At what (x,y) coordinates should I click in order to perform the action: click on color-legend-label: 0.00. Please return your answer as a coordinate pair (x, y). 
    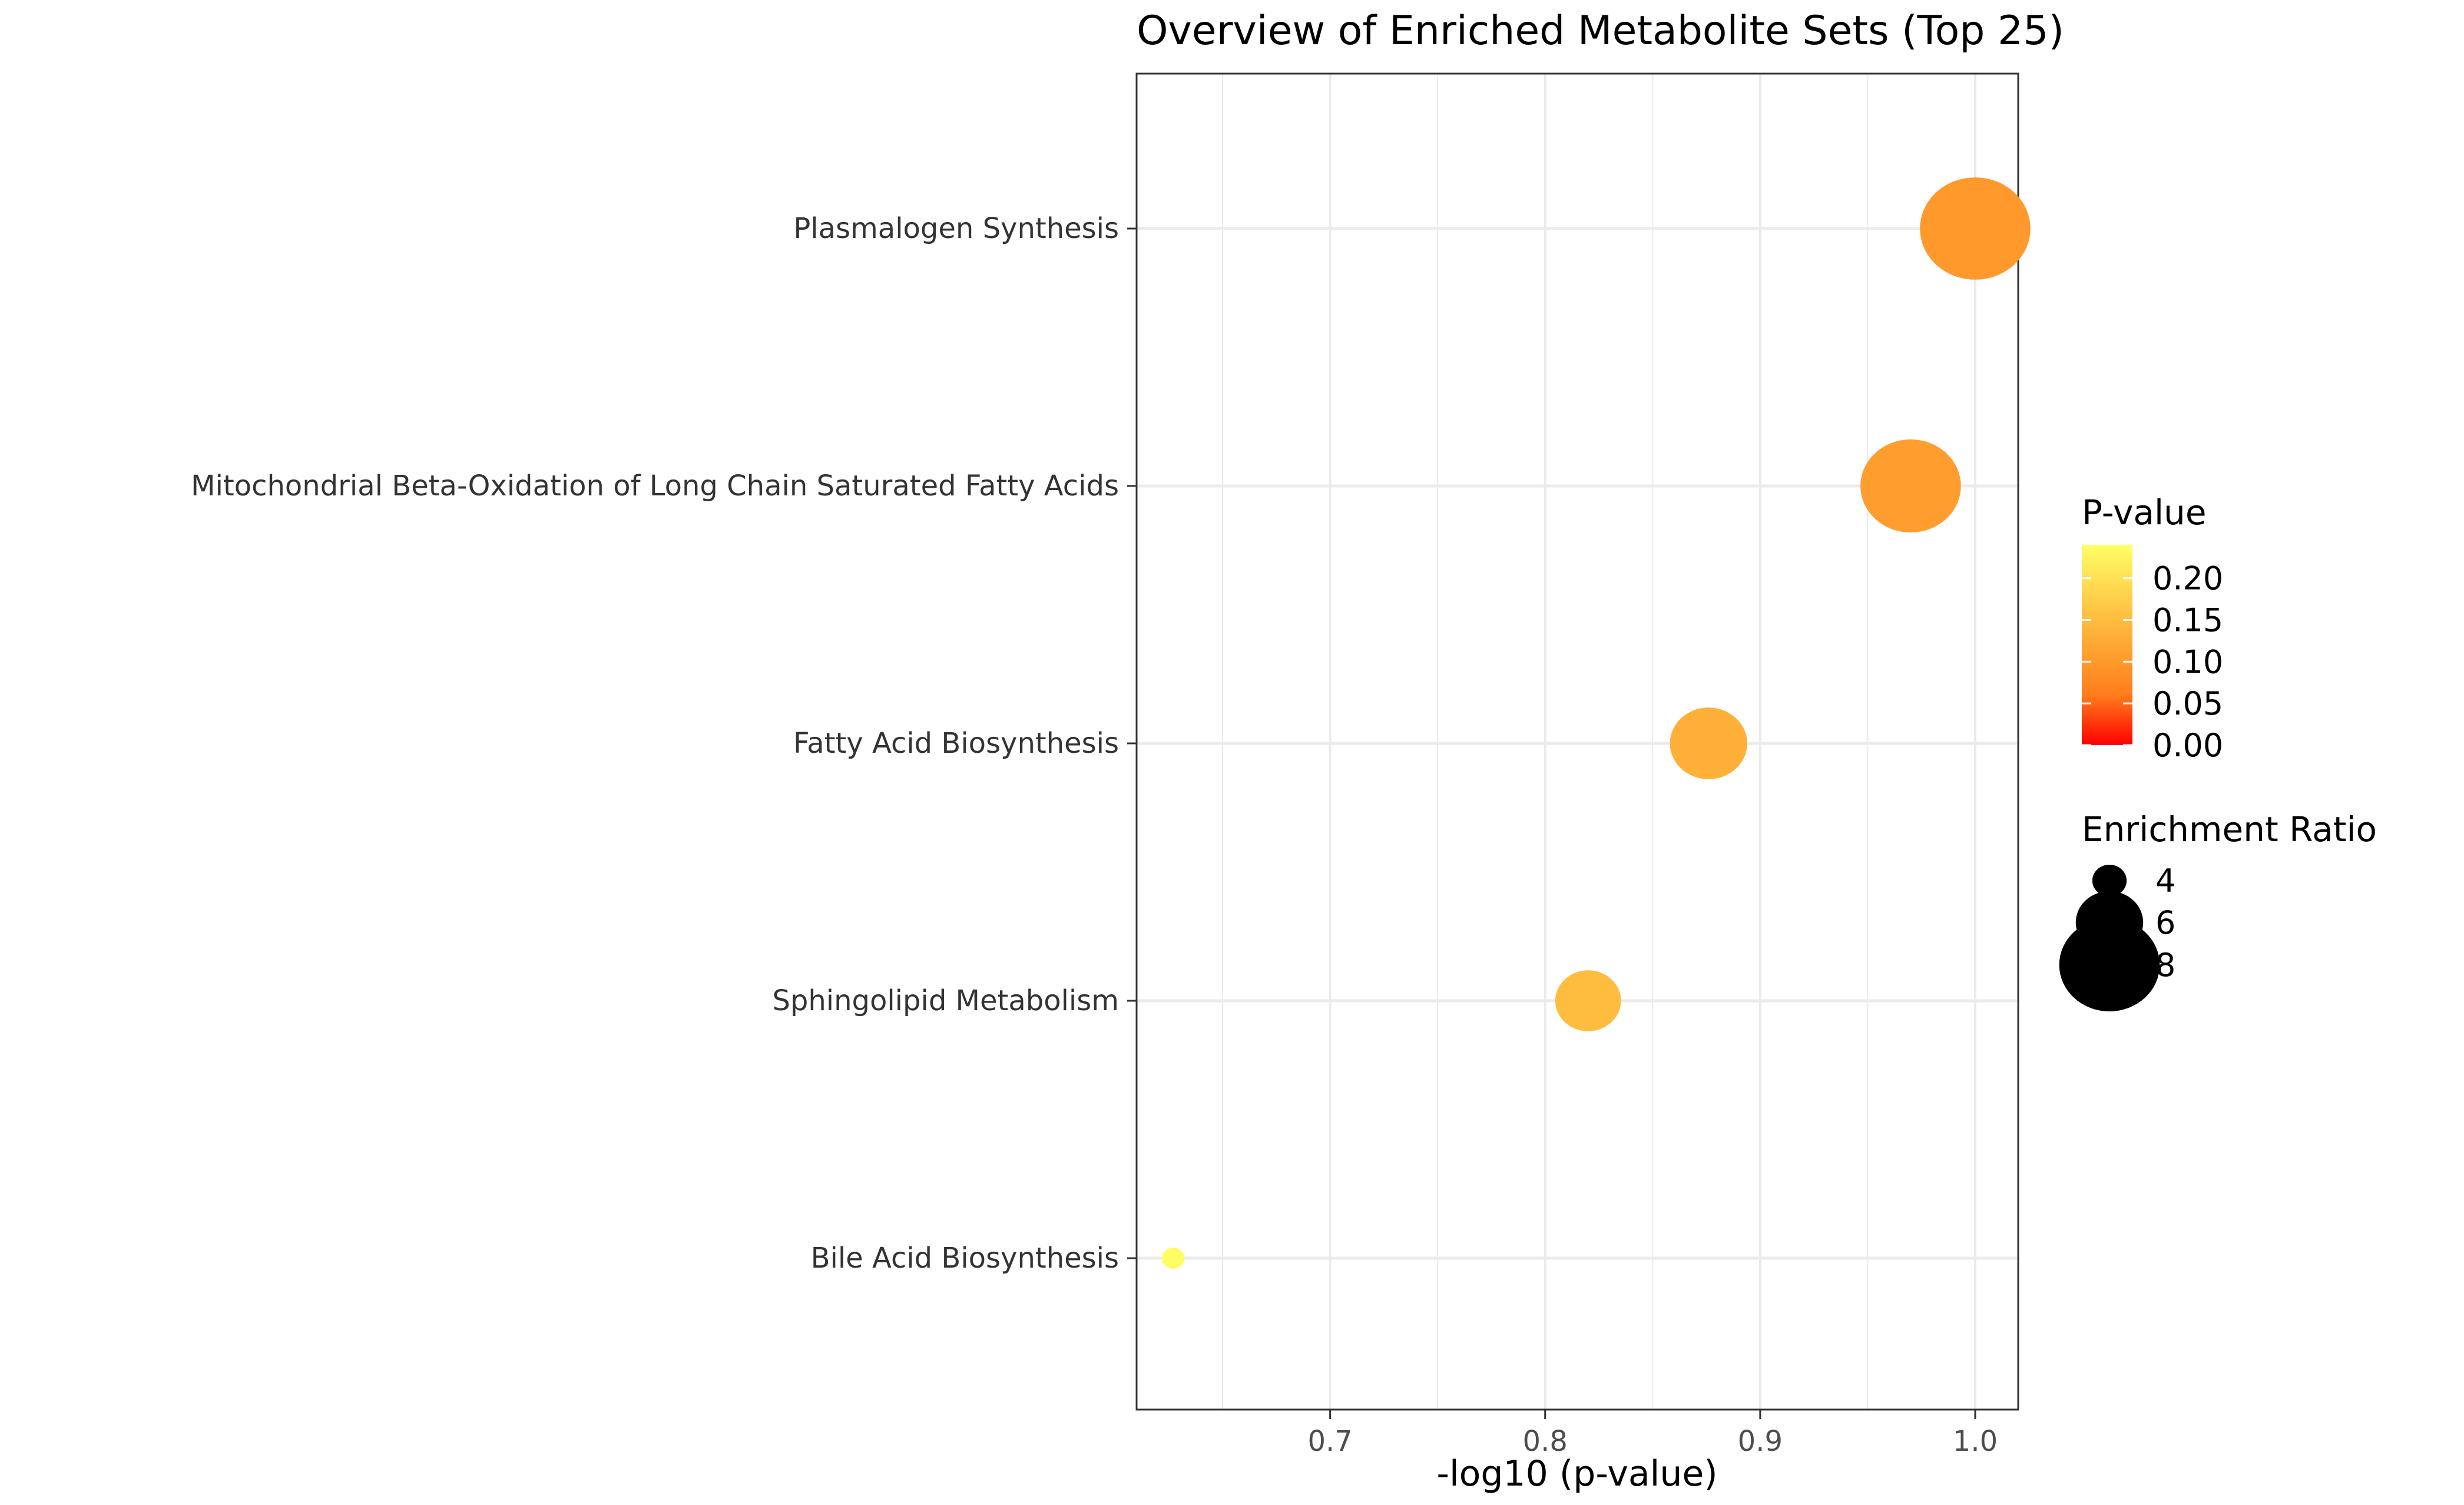
    Looking at the image, I should click on (2187, 745).